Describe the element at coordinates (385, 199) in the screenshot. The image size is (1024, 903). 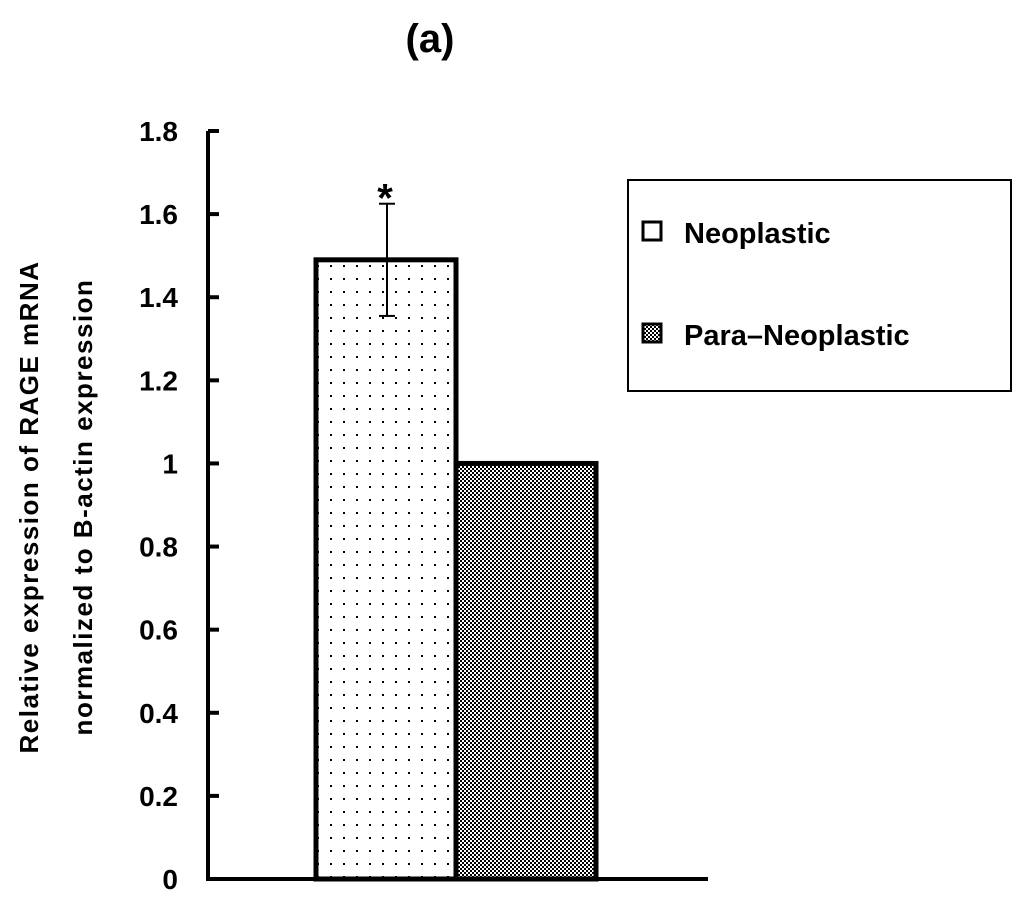
I see `significance-marker: *` at that location.